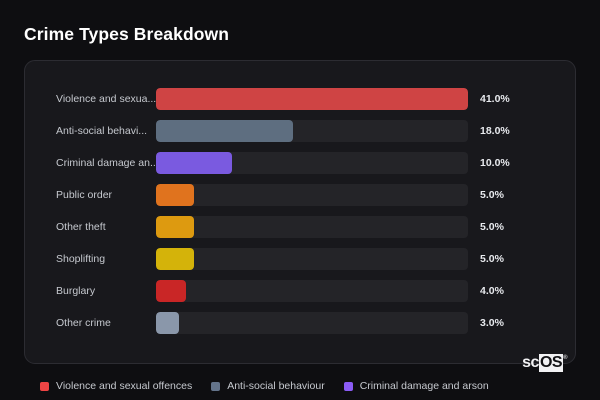 Image resolution: width=600 pixels, height=400 pixels. I want to click on legend-item: Criminal damage and arson, so click(416, 386).